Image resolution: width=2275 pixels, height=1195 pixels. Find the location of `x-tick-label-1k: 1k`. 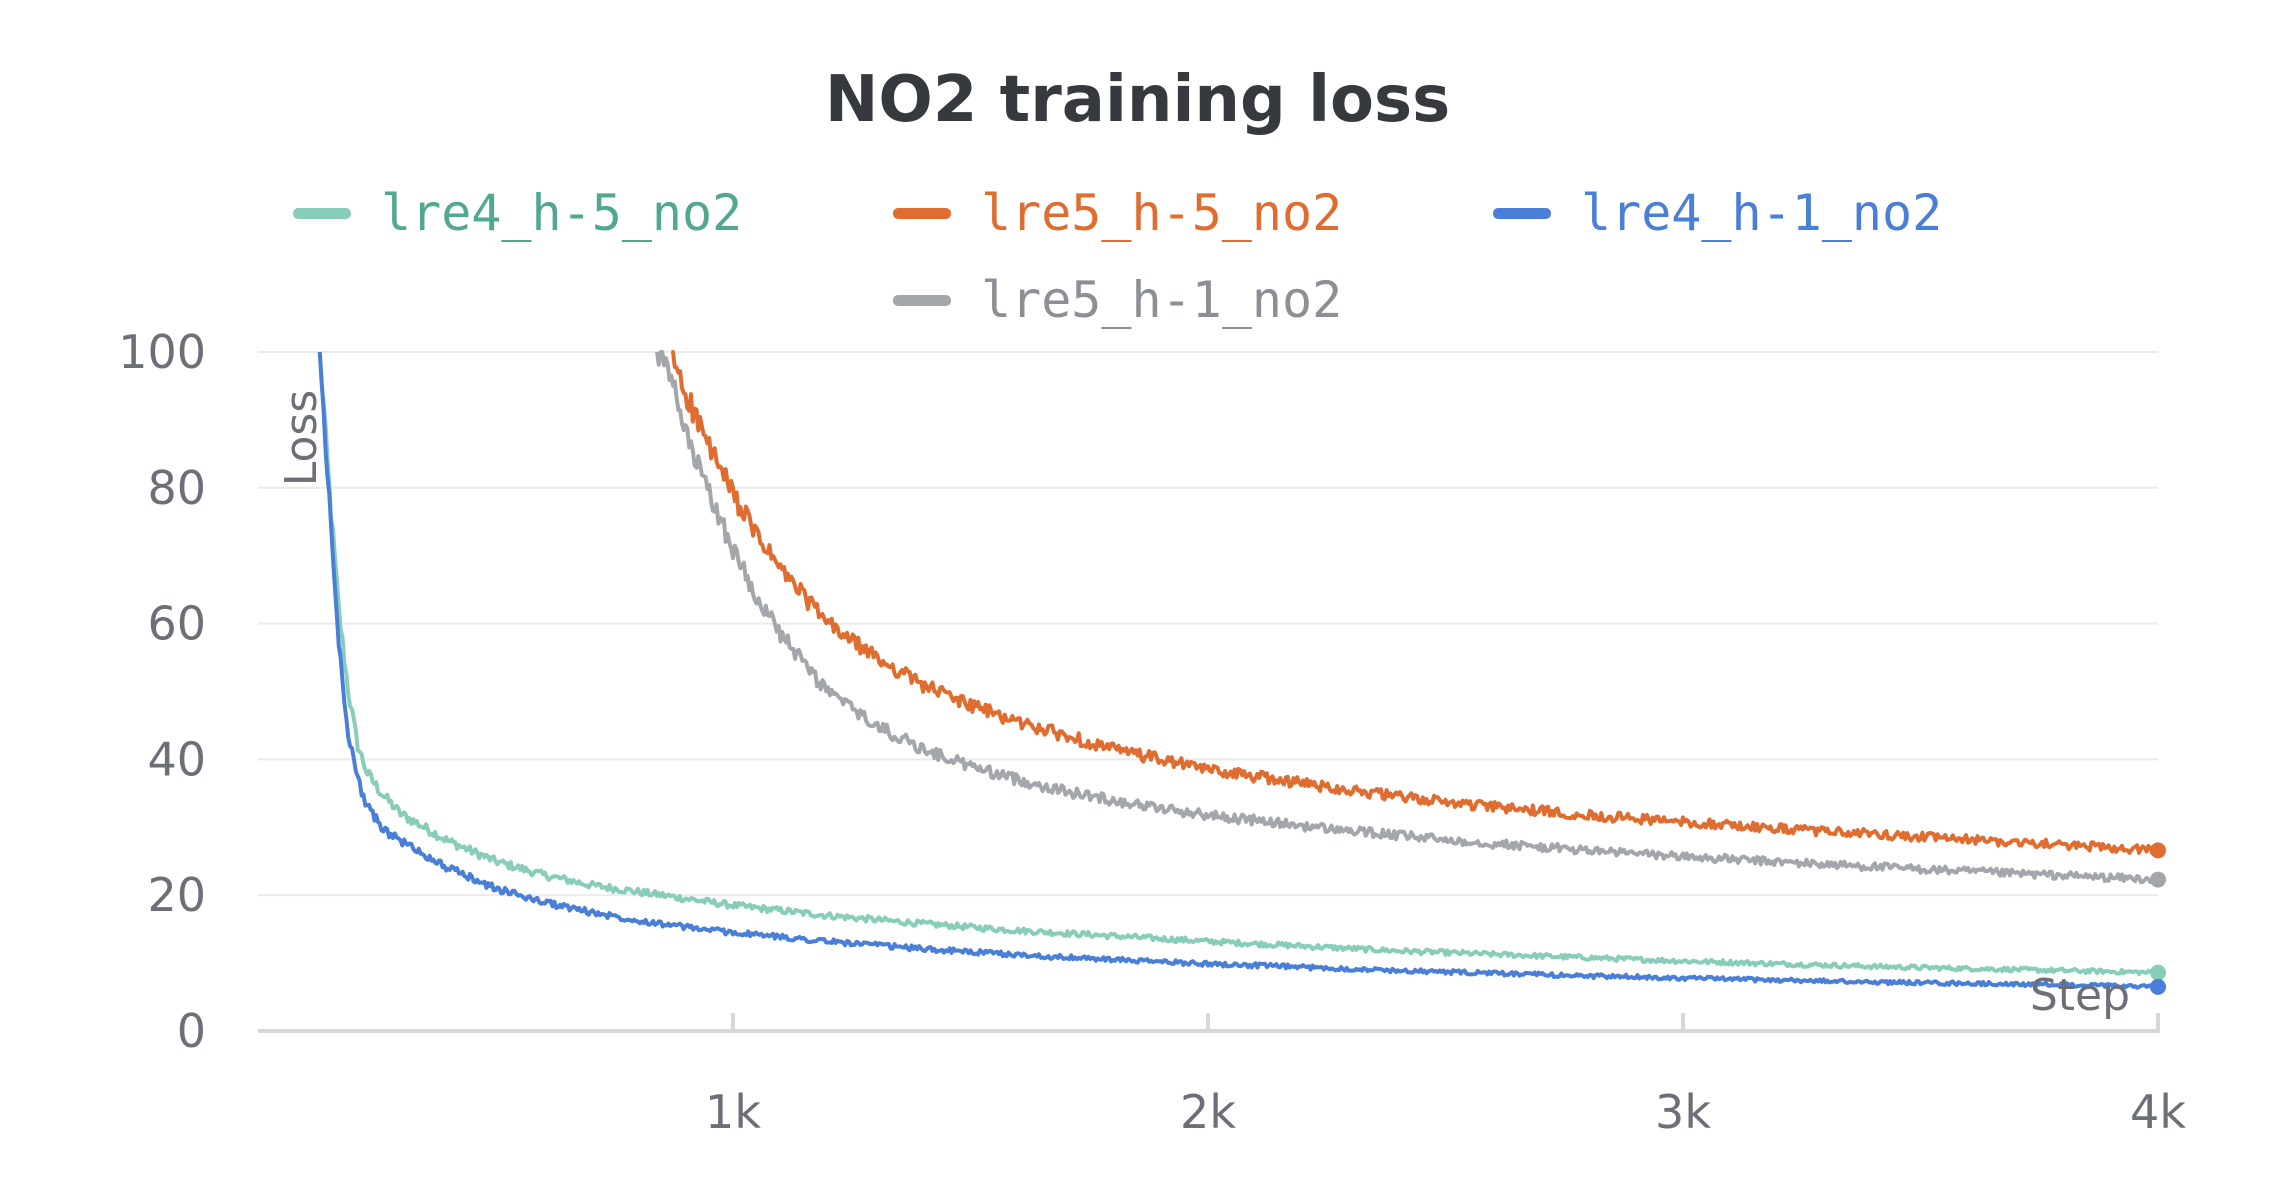

x-tick-label-1k: 1k is located at coordinates (733, 1112).